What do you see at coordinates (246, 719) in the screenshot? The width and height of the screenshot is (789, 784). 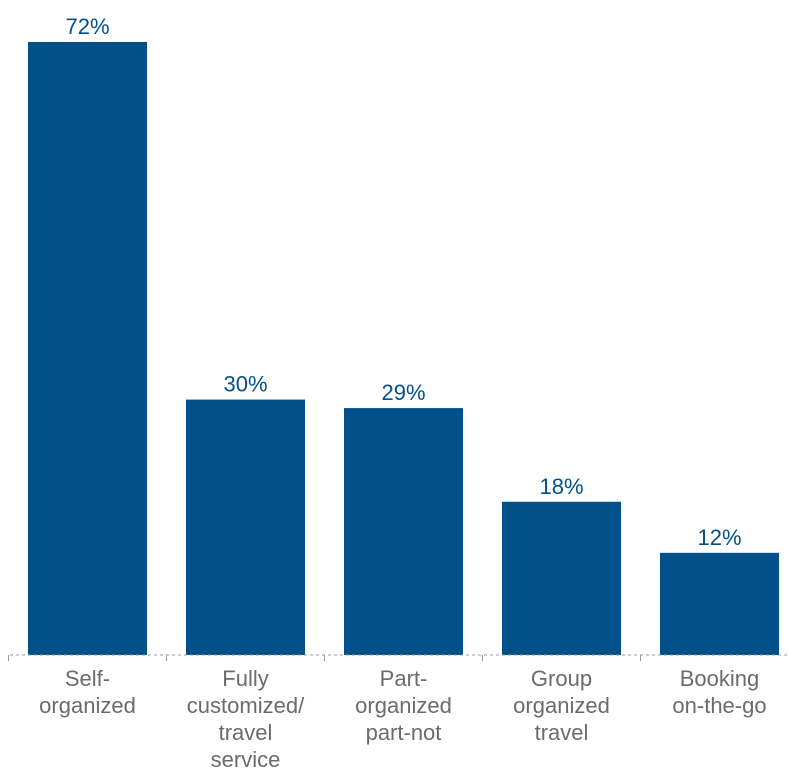 I see `category-label-1: Fully customized/travel service` at bounding box center [246, 719].